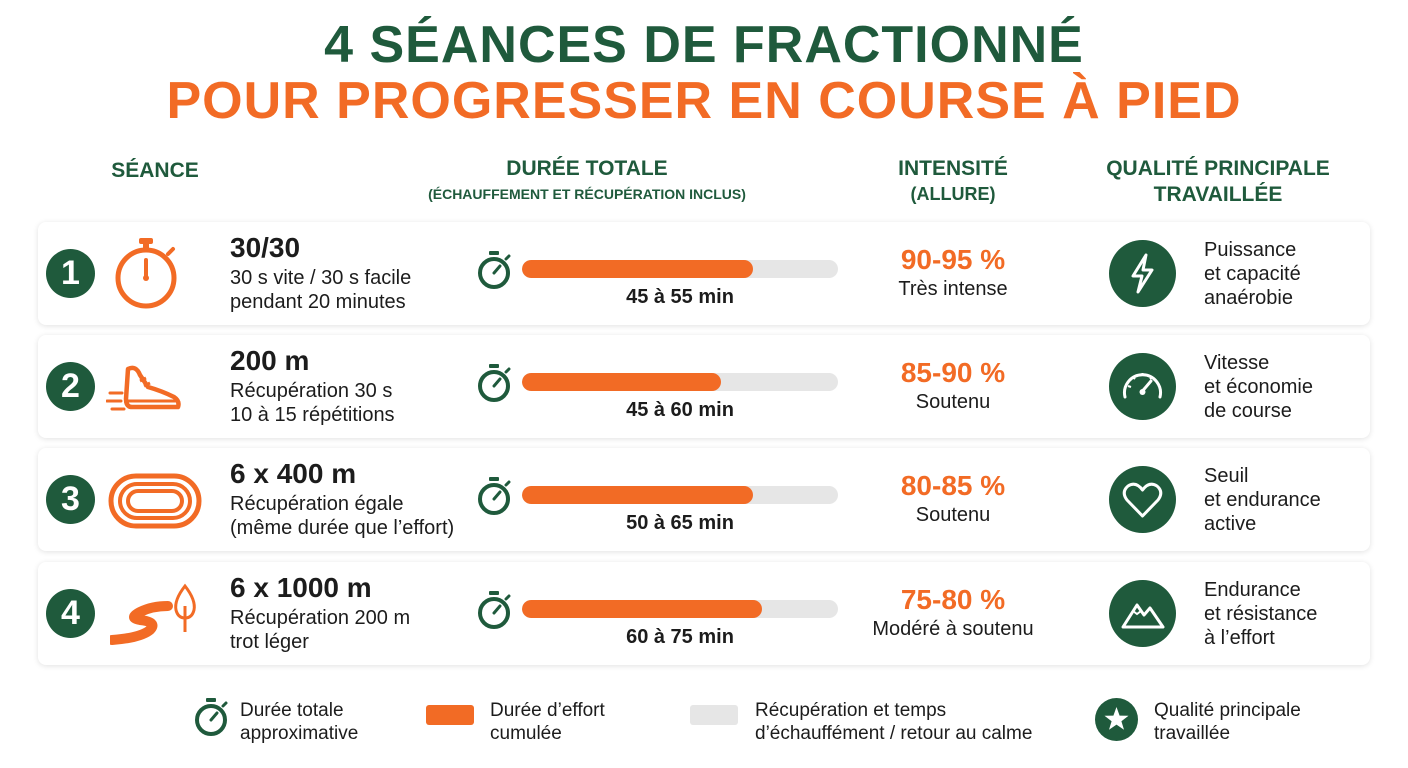 This screenshot has width=1408, height=768. What do you see at coordinates (587, 168) in the screenshot?
I see `header-duree-title: DURÉE TOTALE` at bounding box center [587, 168].